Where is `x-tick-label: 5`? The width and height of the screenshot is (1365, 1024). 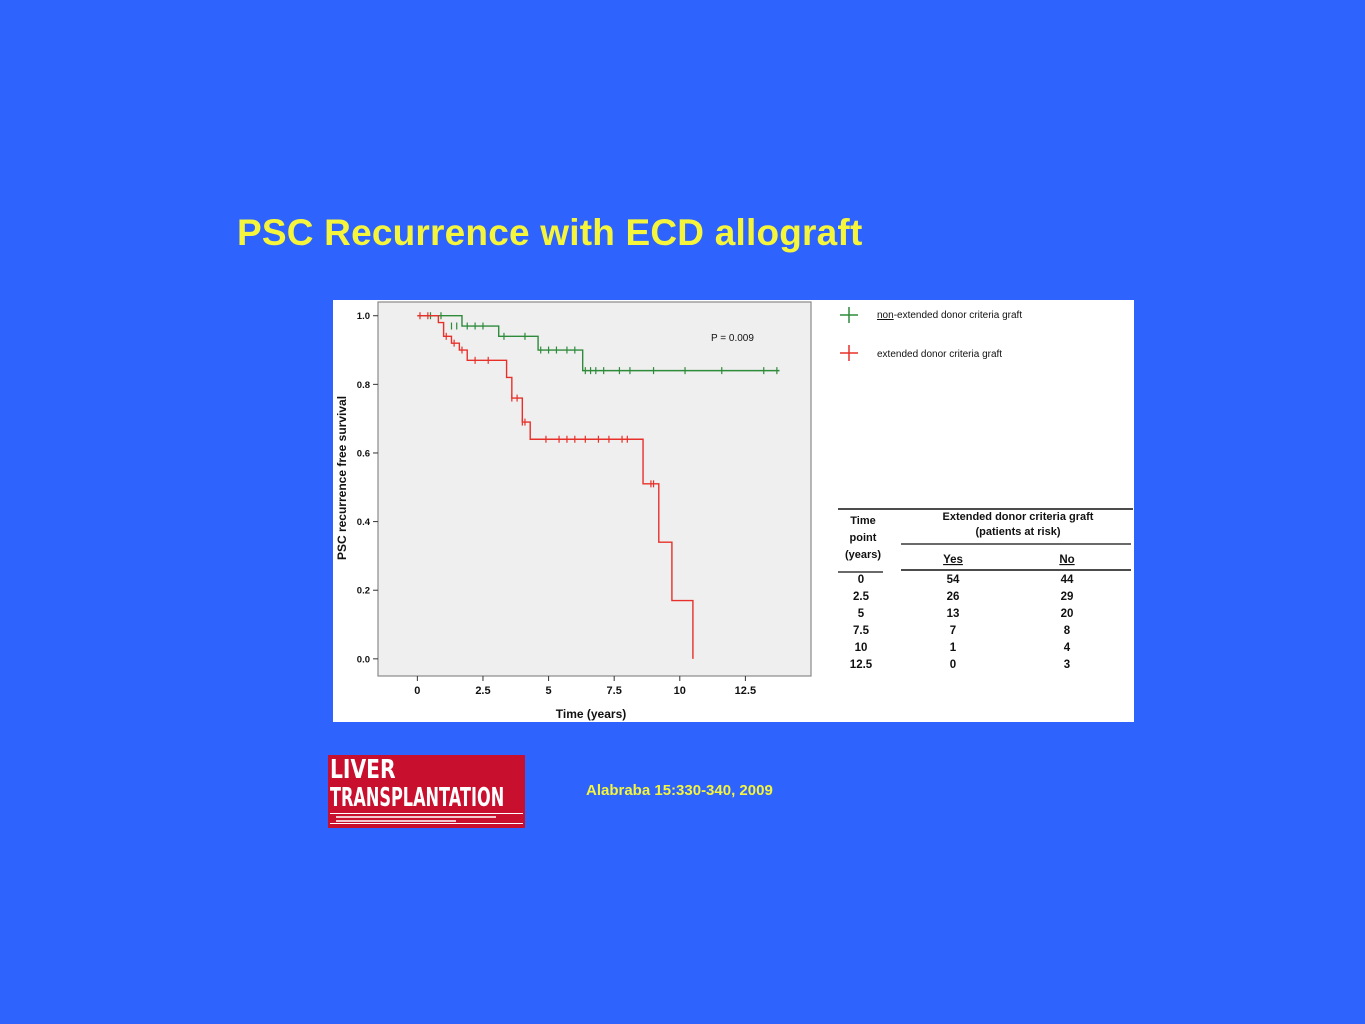 x-tick-label: 5 is located at coordinates (549, 691).